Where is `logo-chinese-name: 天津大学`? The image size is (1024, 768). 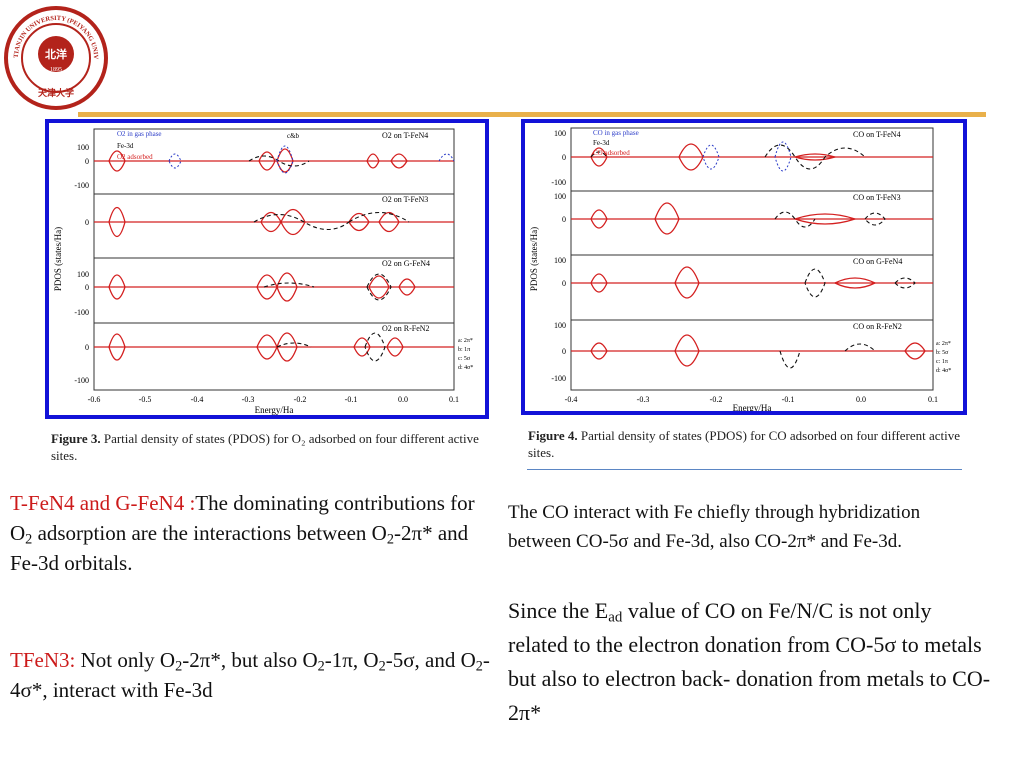
logo-chinese-name: 天津大学 is located at coordinates (56, 92).